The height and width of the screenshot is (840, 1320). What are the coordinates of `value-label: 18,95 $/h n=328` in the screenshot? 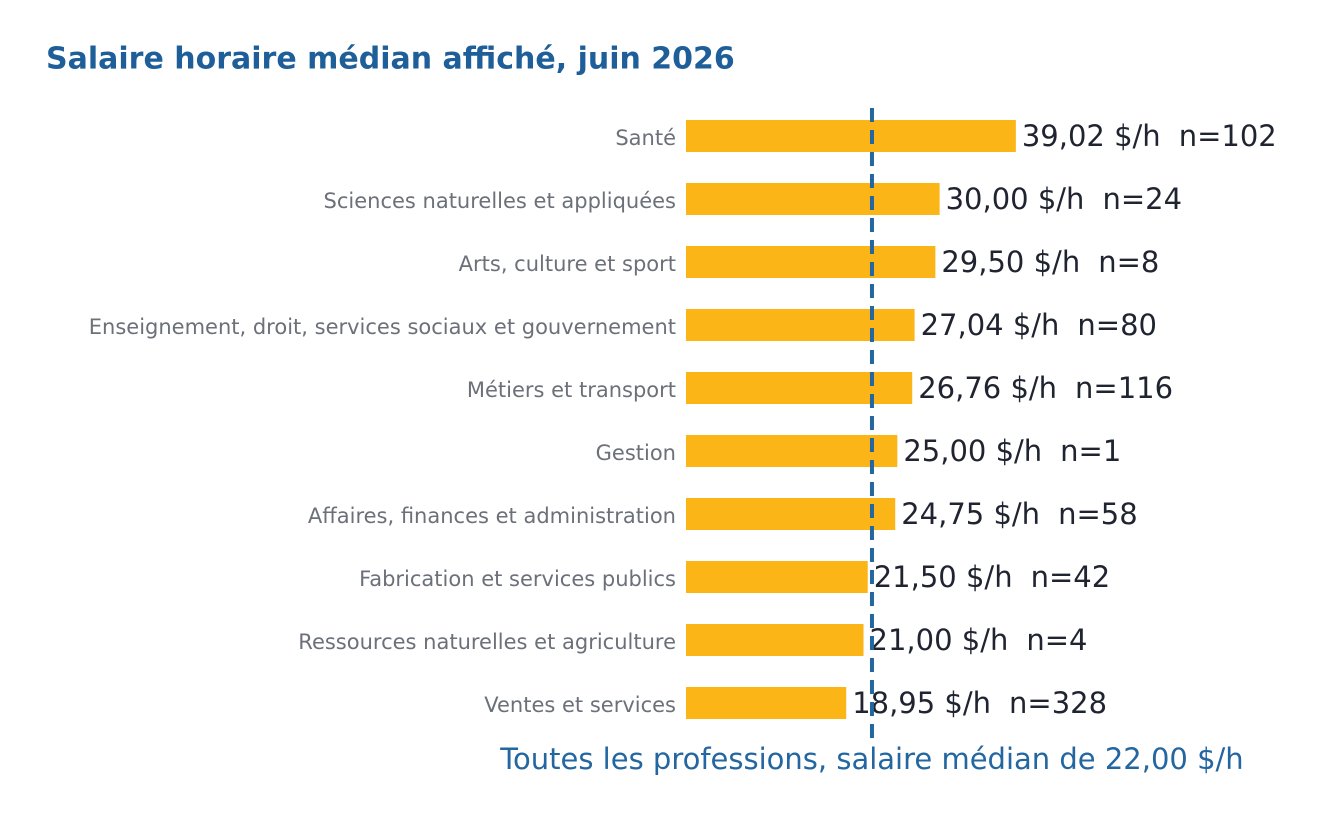 It's located at (979, 703).